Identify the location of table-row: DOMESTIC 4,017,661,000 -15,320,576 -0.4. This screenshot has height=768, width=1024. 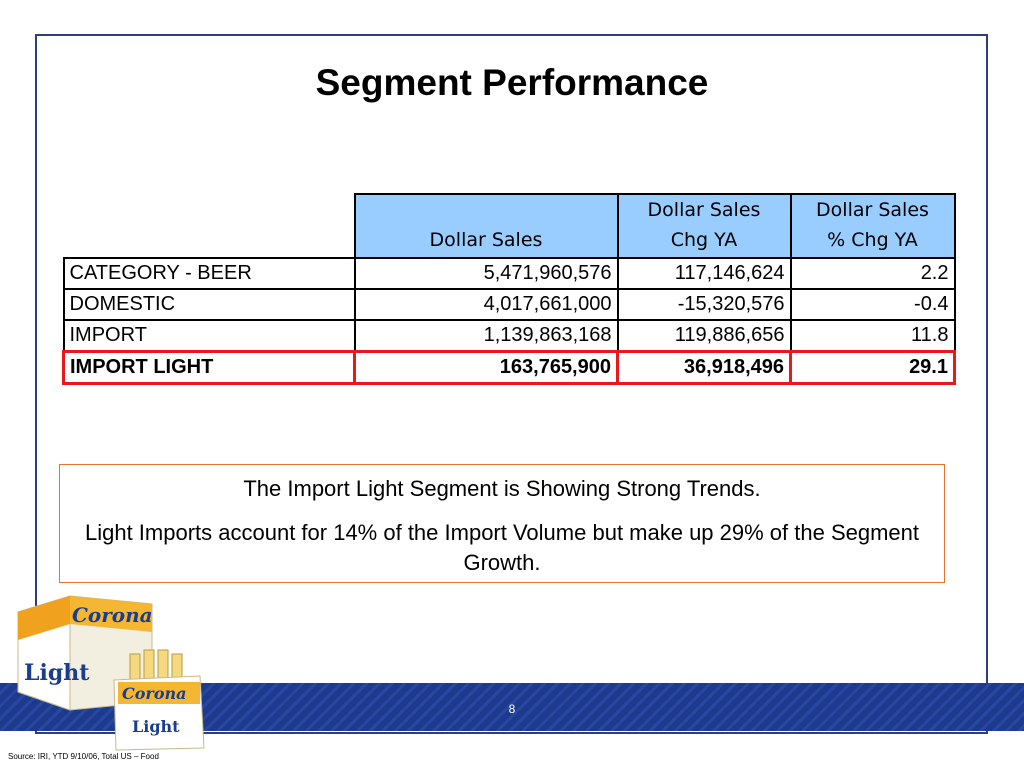
(509, 304).